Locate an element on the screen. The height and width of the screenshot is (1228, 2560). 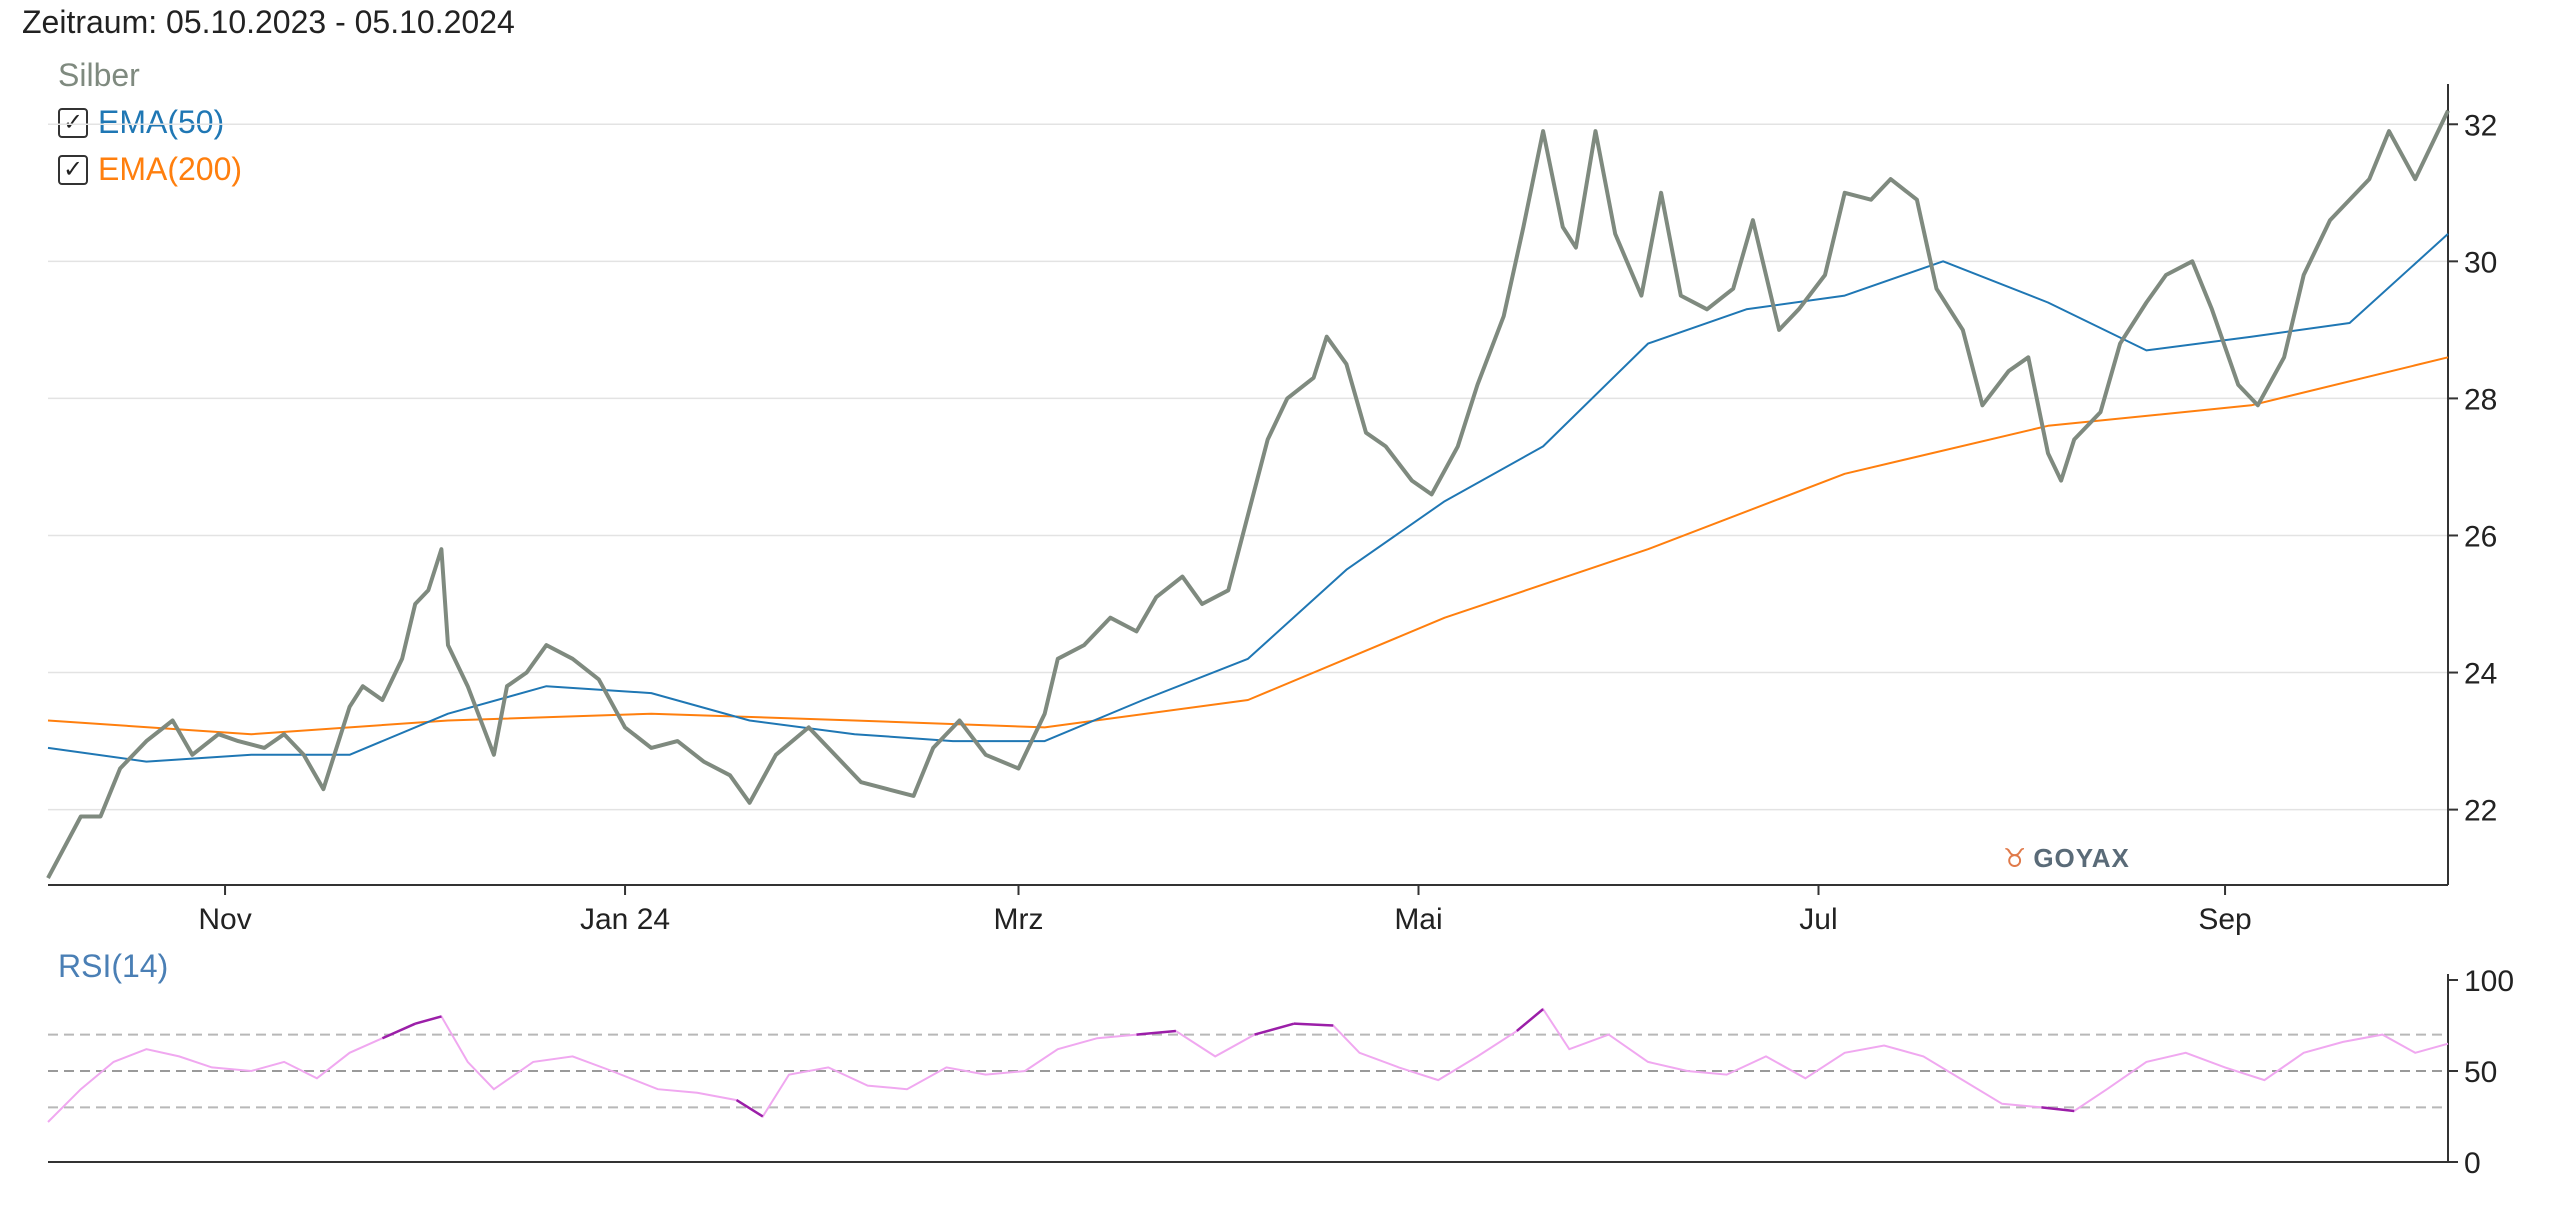
legend-item-ema50: ✓ EMA(50) is located at coordinates (150, 122).